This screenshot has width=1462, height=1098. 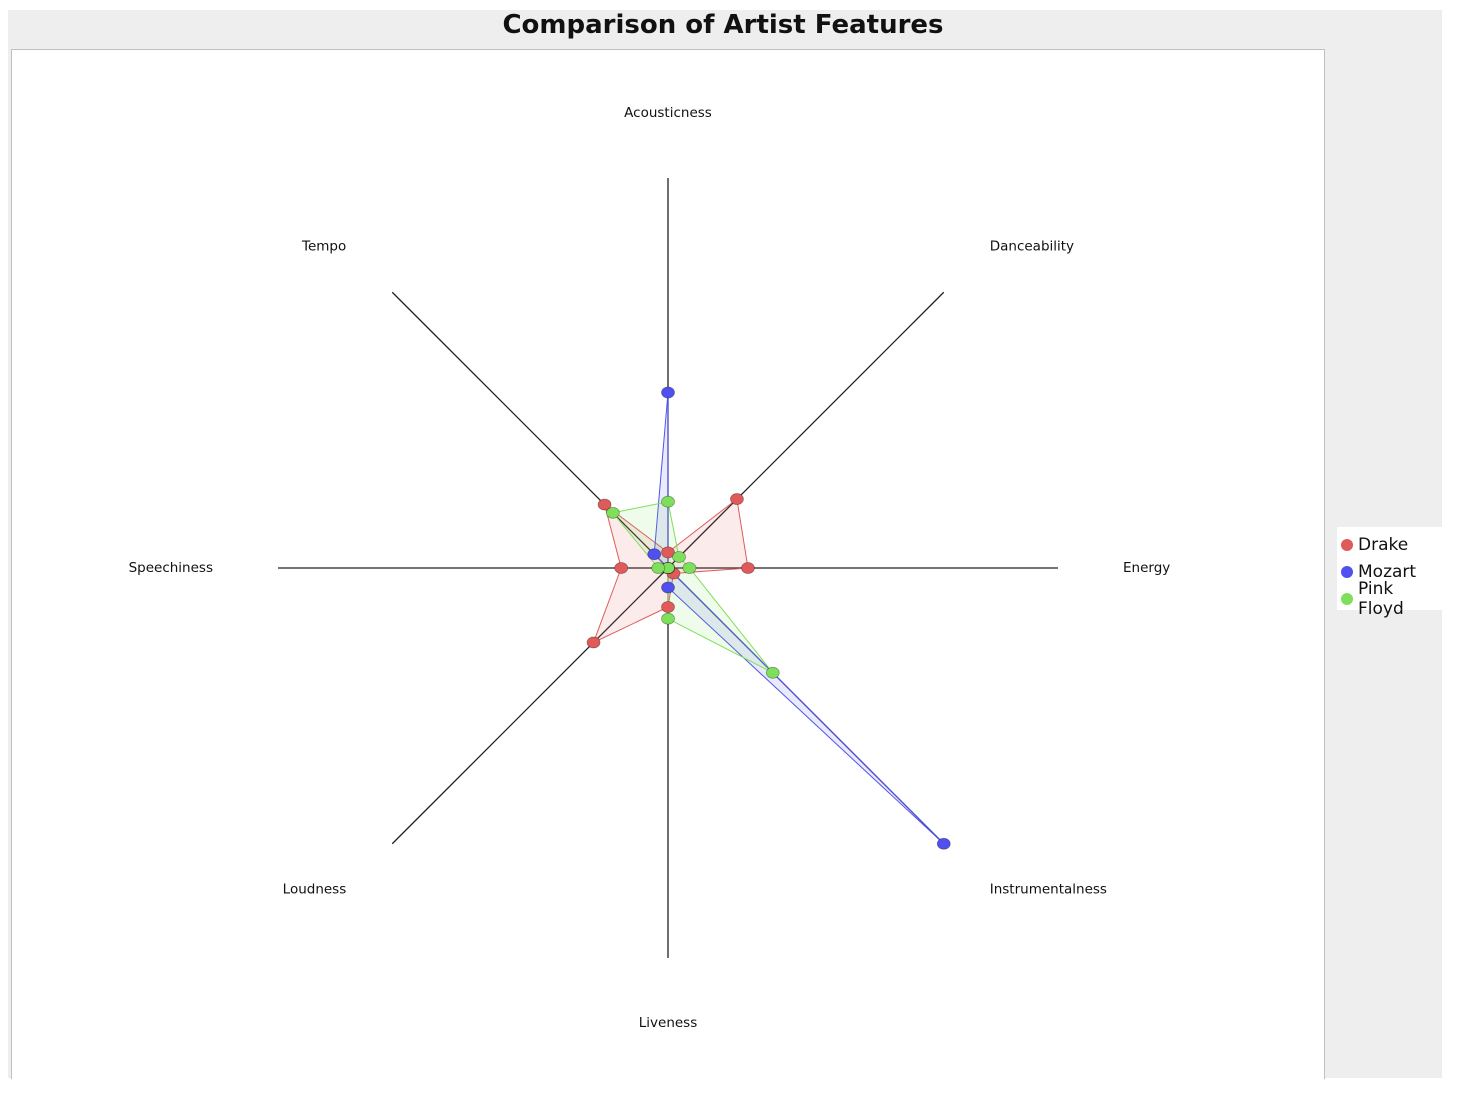 I want to click on legend-label-pink-floyd: Pink Floyd, so click(x=1381, y=598).